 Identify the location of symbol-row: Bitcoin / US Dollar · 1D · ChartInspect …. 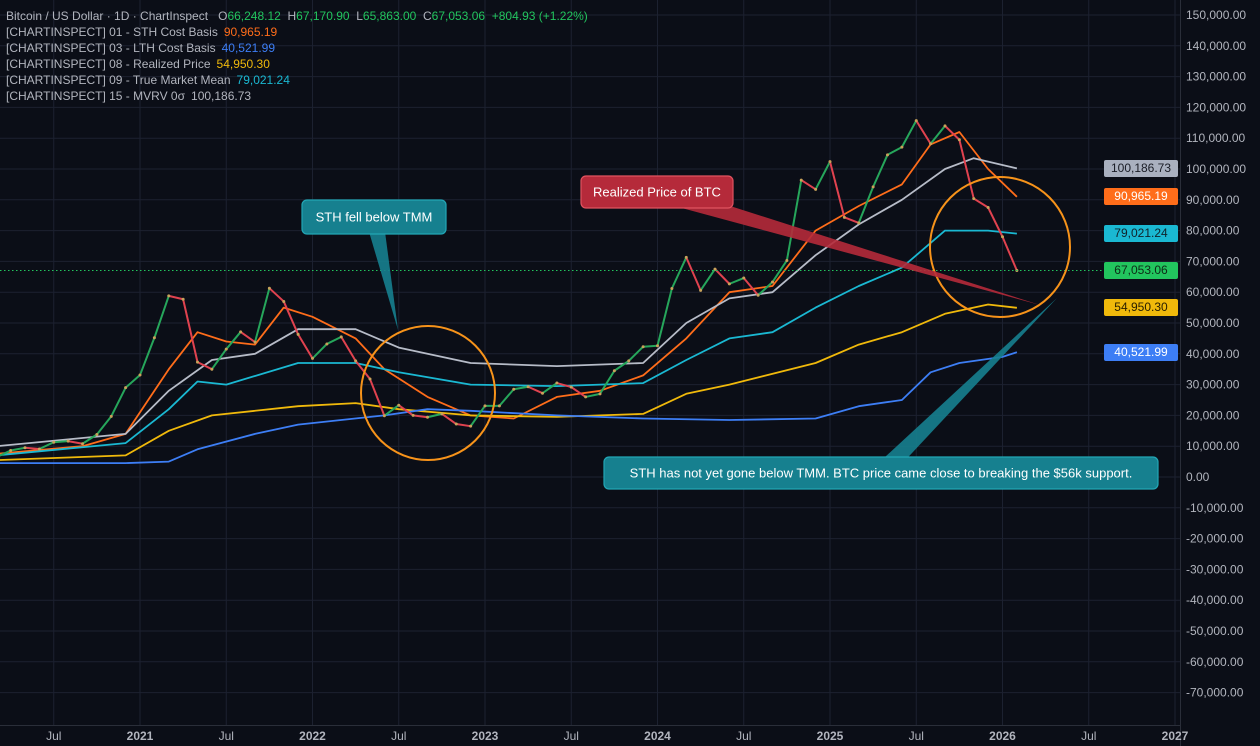
(297, 16).